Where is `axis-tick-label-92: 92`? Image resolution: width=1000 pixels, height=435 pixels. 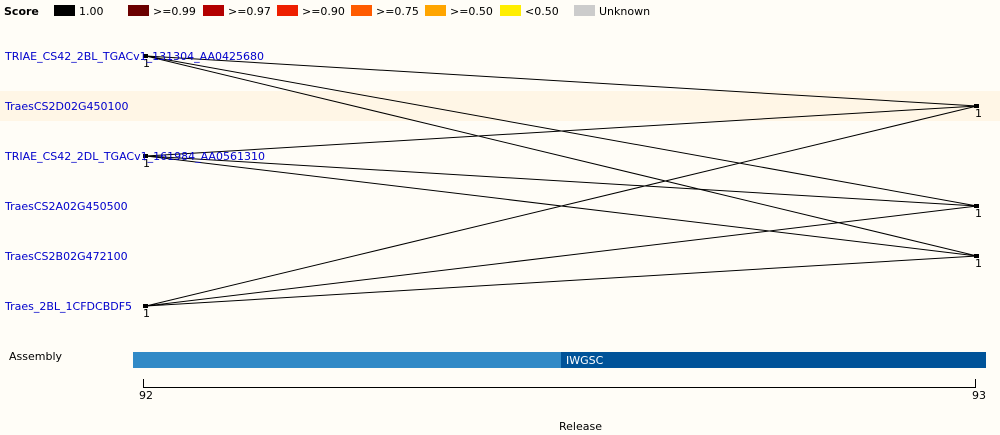 axis-tick-label-92: 92 is located at coordinates (146, 395).